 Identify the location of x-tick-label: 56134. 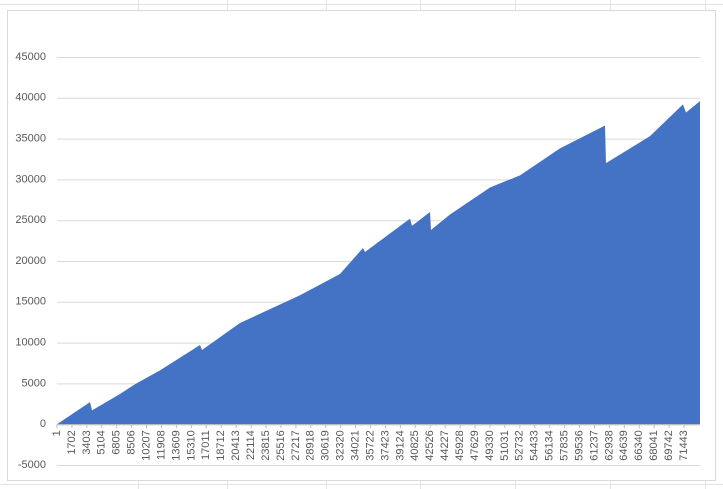
(550, 445).